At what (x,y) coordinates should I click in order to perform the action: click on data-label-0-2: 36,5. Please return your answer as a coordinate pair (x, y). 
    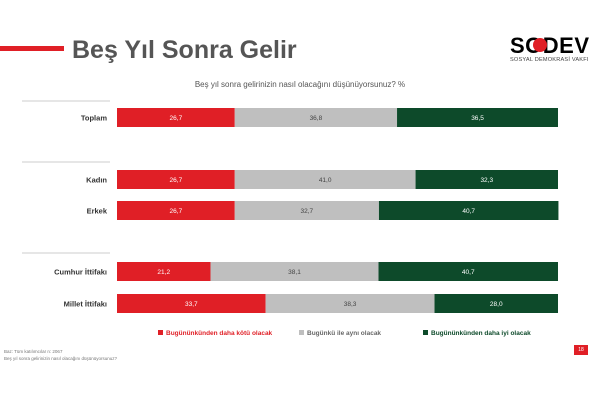
    Looking at the image, I should click on (477, 118).